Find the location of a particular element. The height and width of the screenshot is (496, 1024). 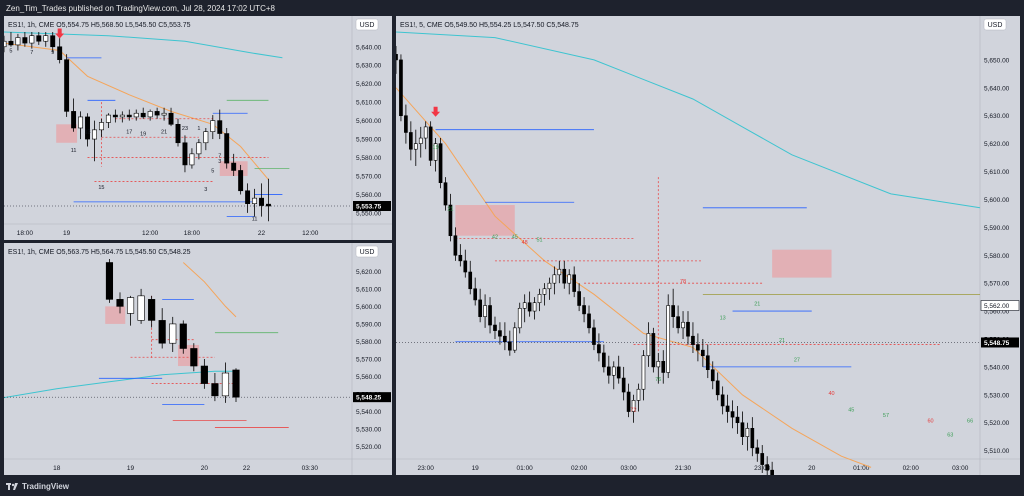

currency-badge is located at coordinates (367, 251).